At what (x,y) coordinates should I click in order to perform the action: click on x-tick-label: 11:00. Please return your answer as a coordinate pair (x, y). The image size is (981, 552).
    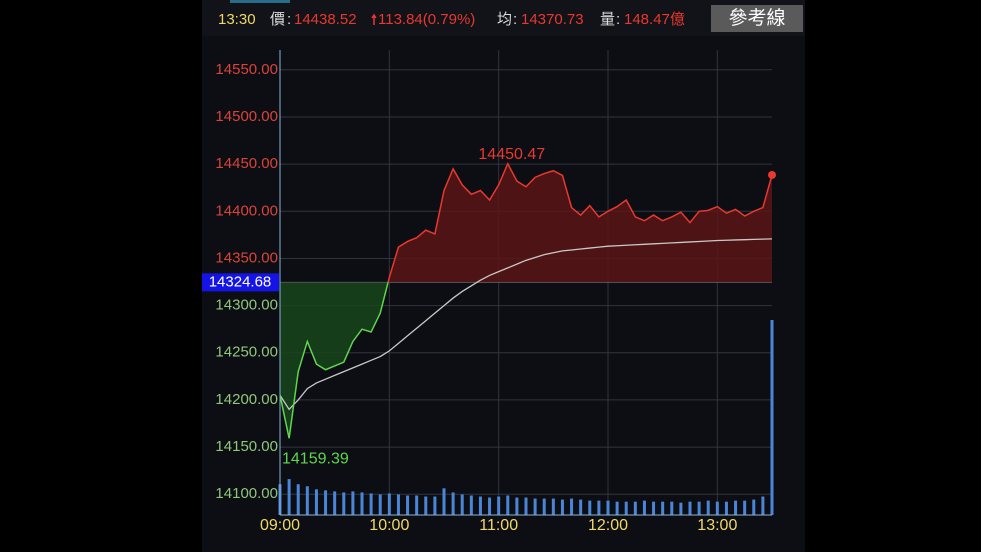
    Looking at the image, I should click on (498, 525).